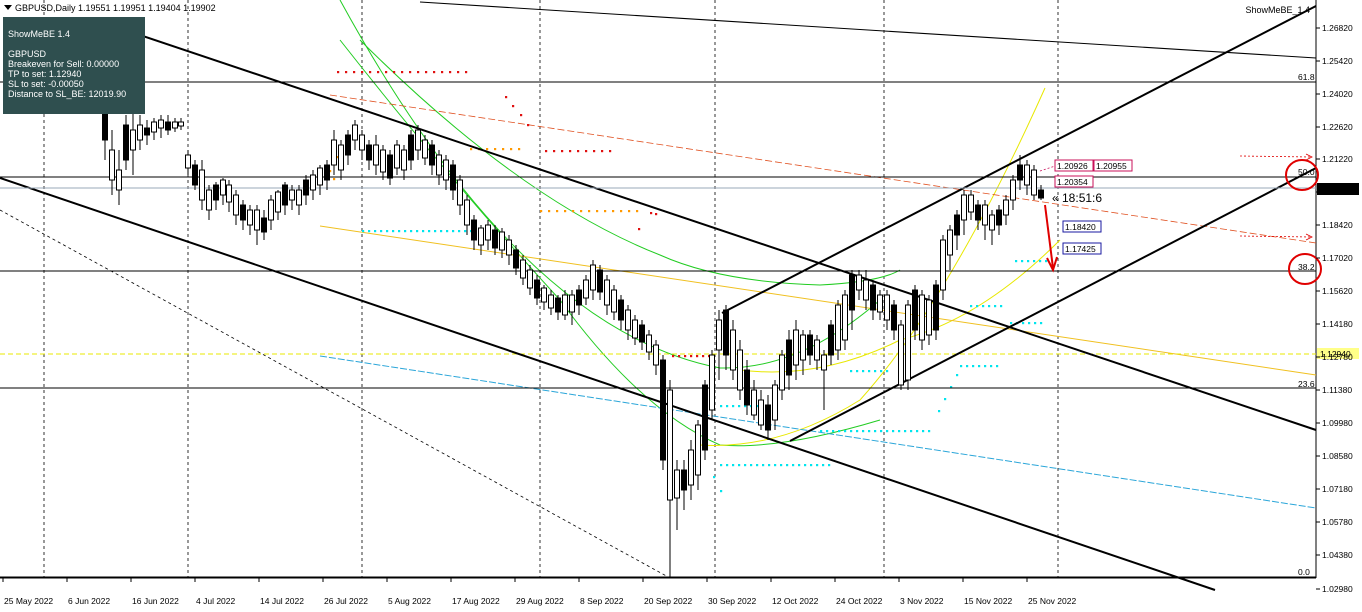 The height and width of the screenshot is (612, 1362). Describe the element at coordinates (1302, 175) in the screenshot. I see `highlight-circle-upper` at that location.